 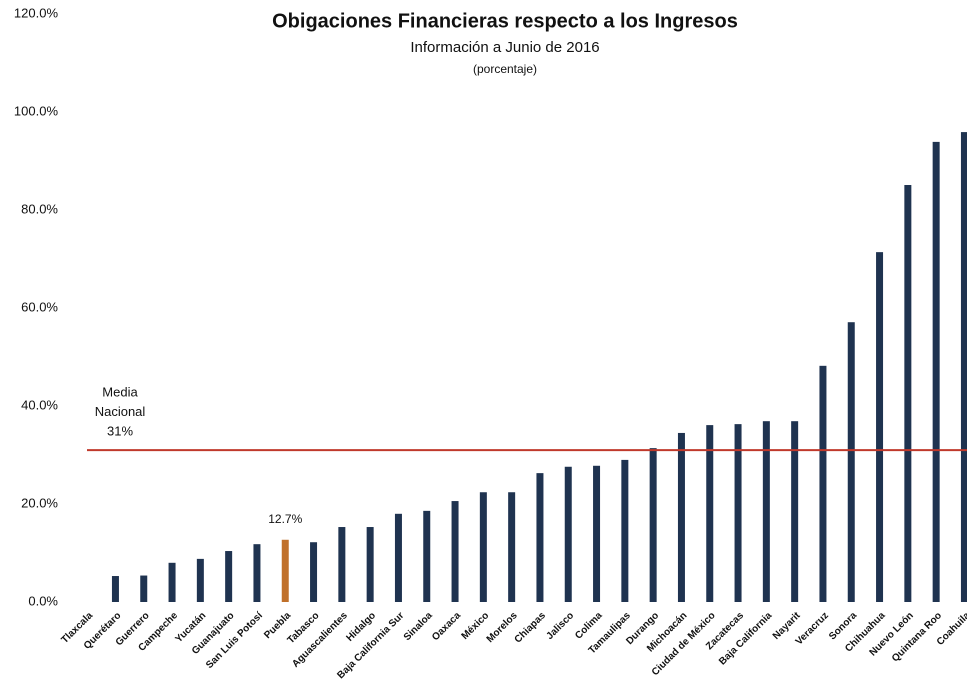 What do you see at coordinates (39, 208) in the screenshot?
I see `y-tick-label: 80.0%` at bounding box center [39, 208].